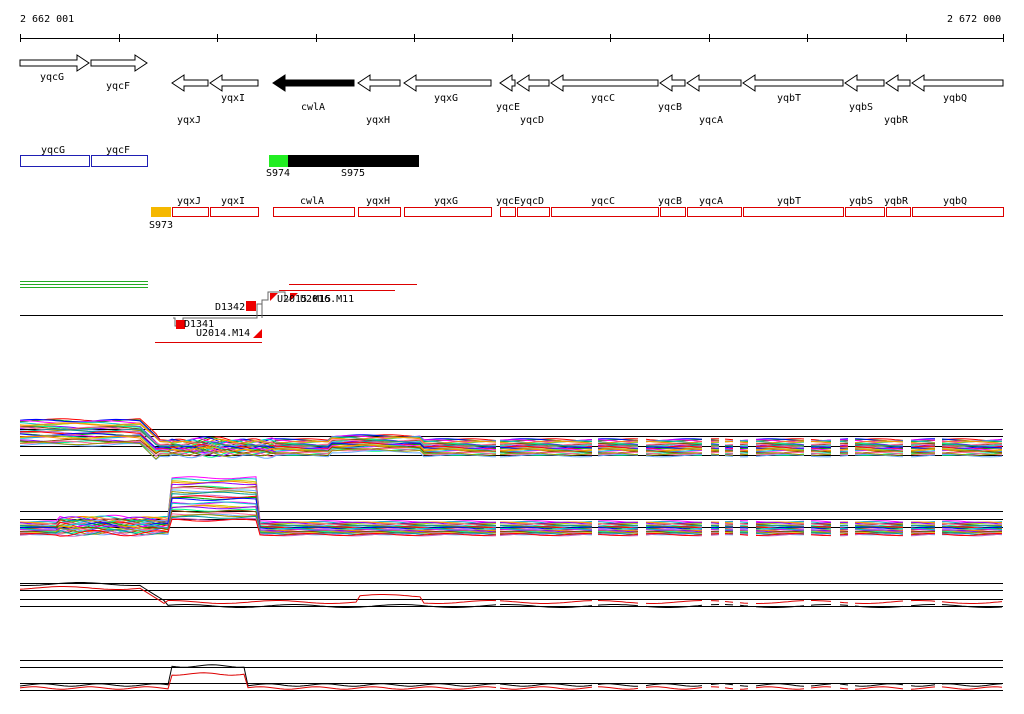  I want to click on gene-label: yqbT, so click(789, 98).